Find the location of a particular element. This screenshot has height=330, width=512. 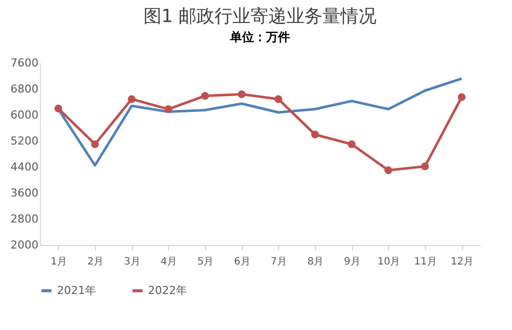

x-tick-label: 7月 is located at coordinates (279, 262).